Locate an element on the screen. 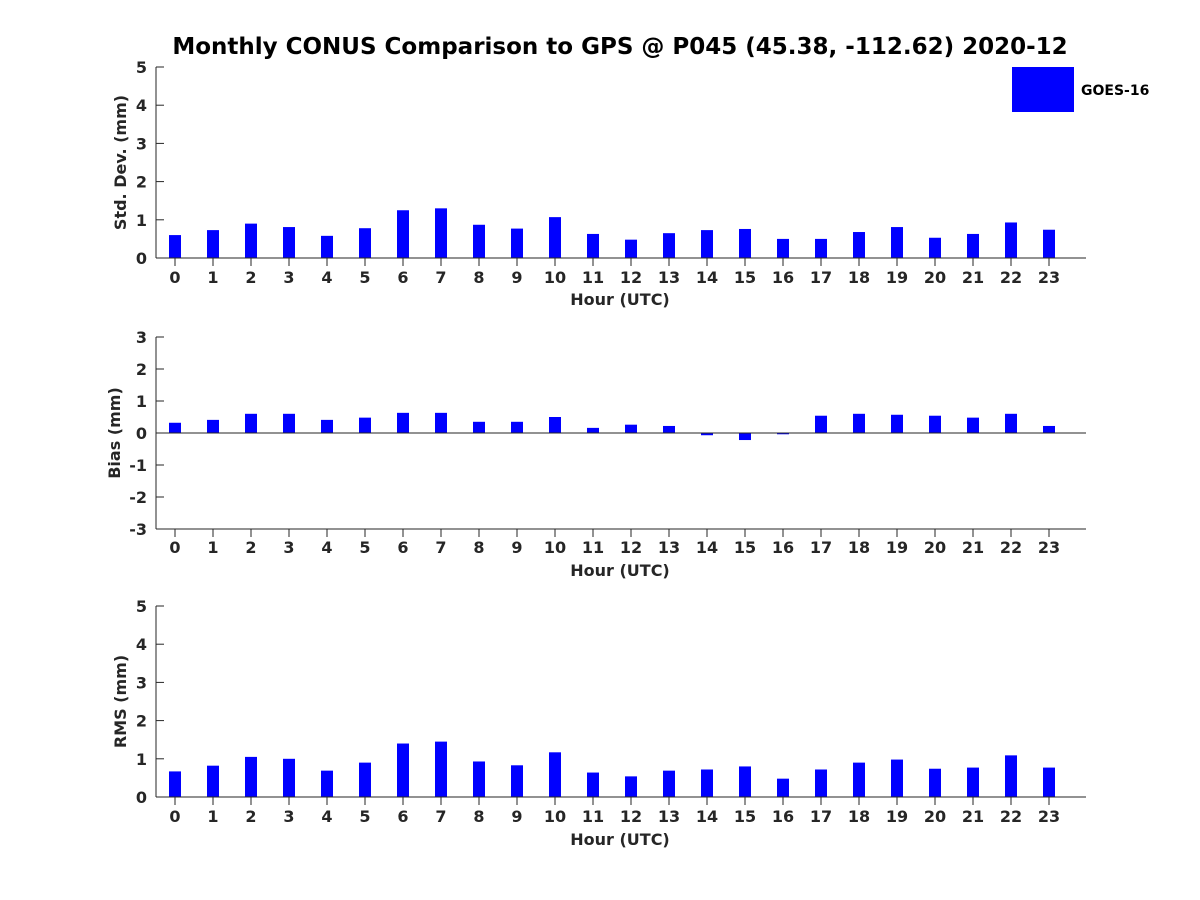 The height and width of the screenshot is (900, 1200). std-ylabel: Std. Dev. (mm) is located at coordinates (120, 162).